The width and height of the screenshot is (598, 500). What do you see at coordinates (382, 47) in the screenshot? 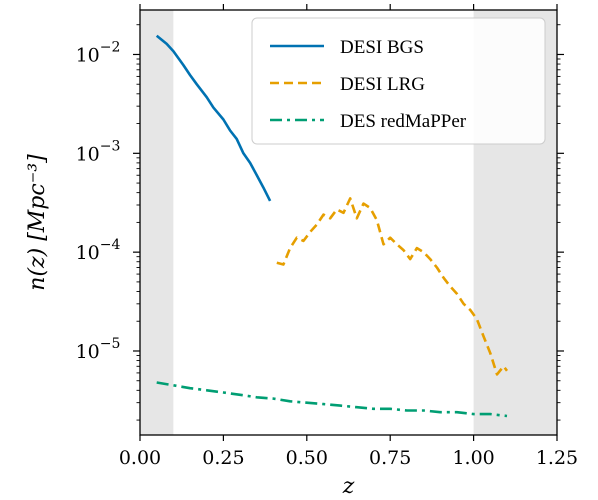
I see `legend-label-0: DESI BGS` at bounding box center [382, 47].